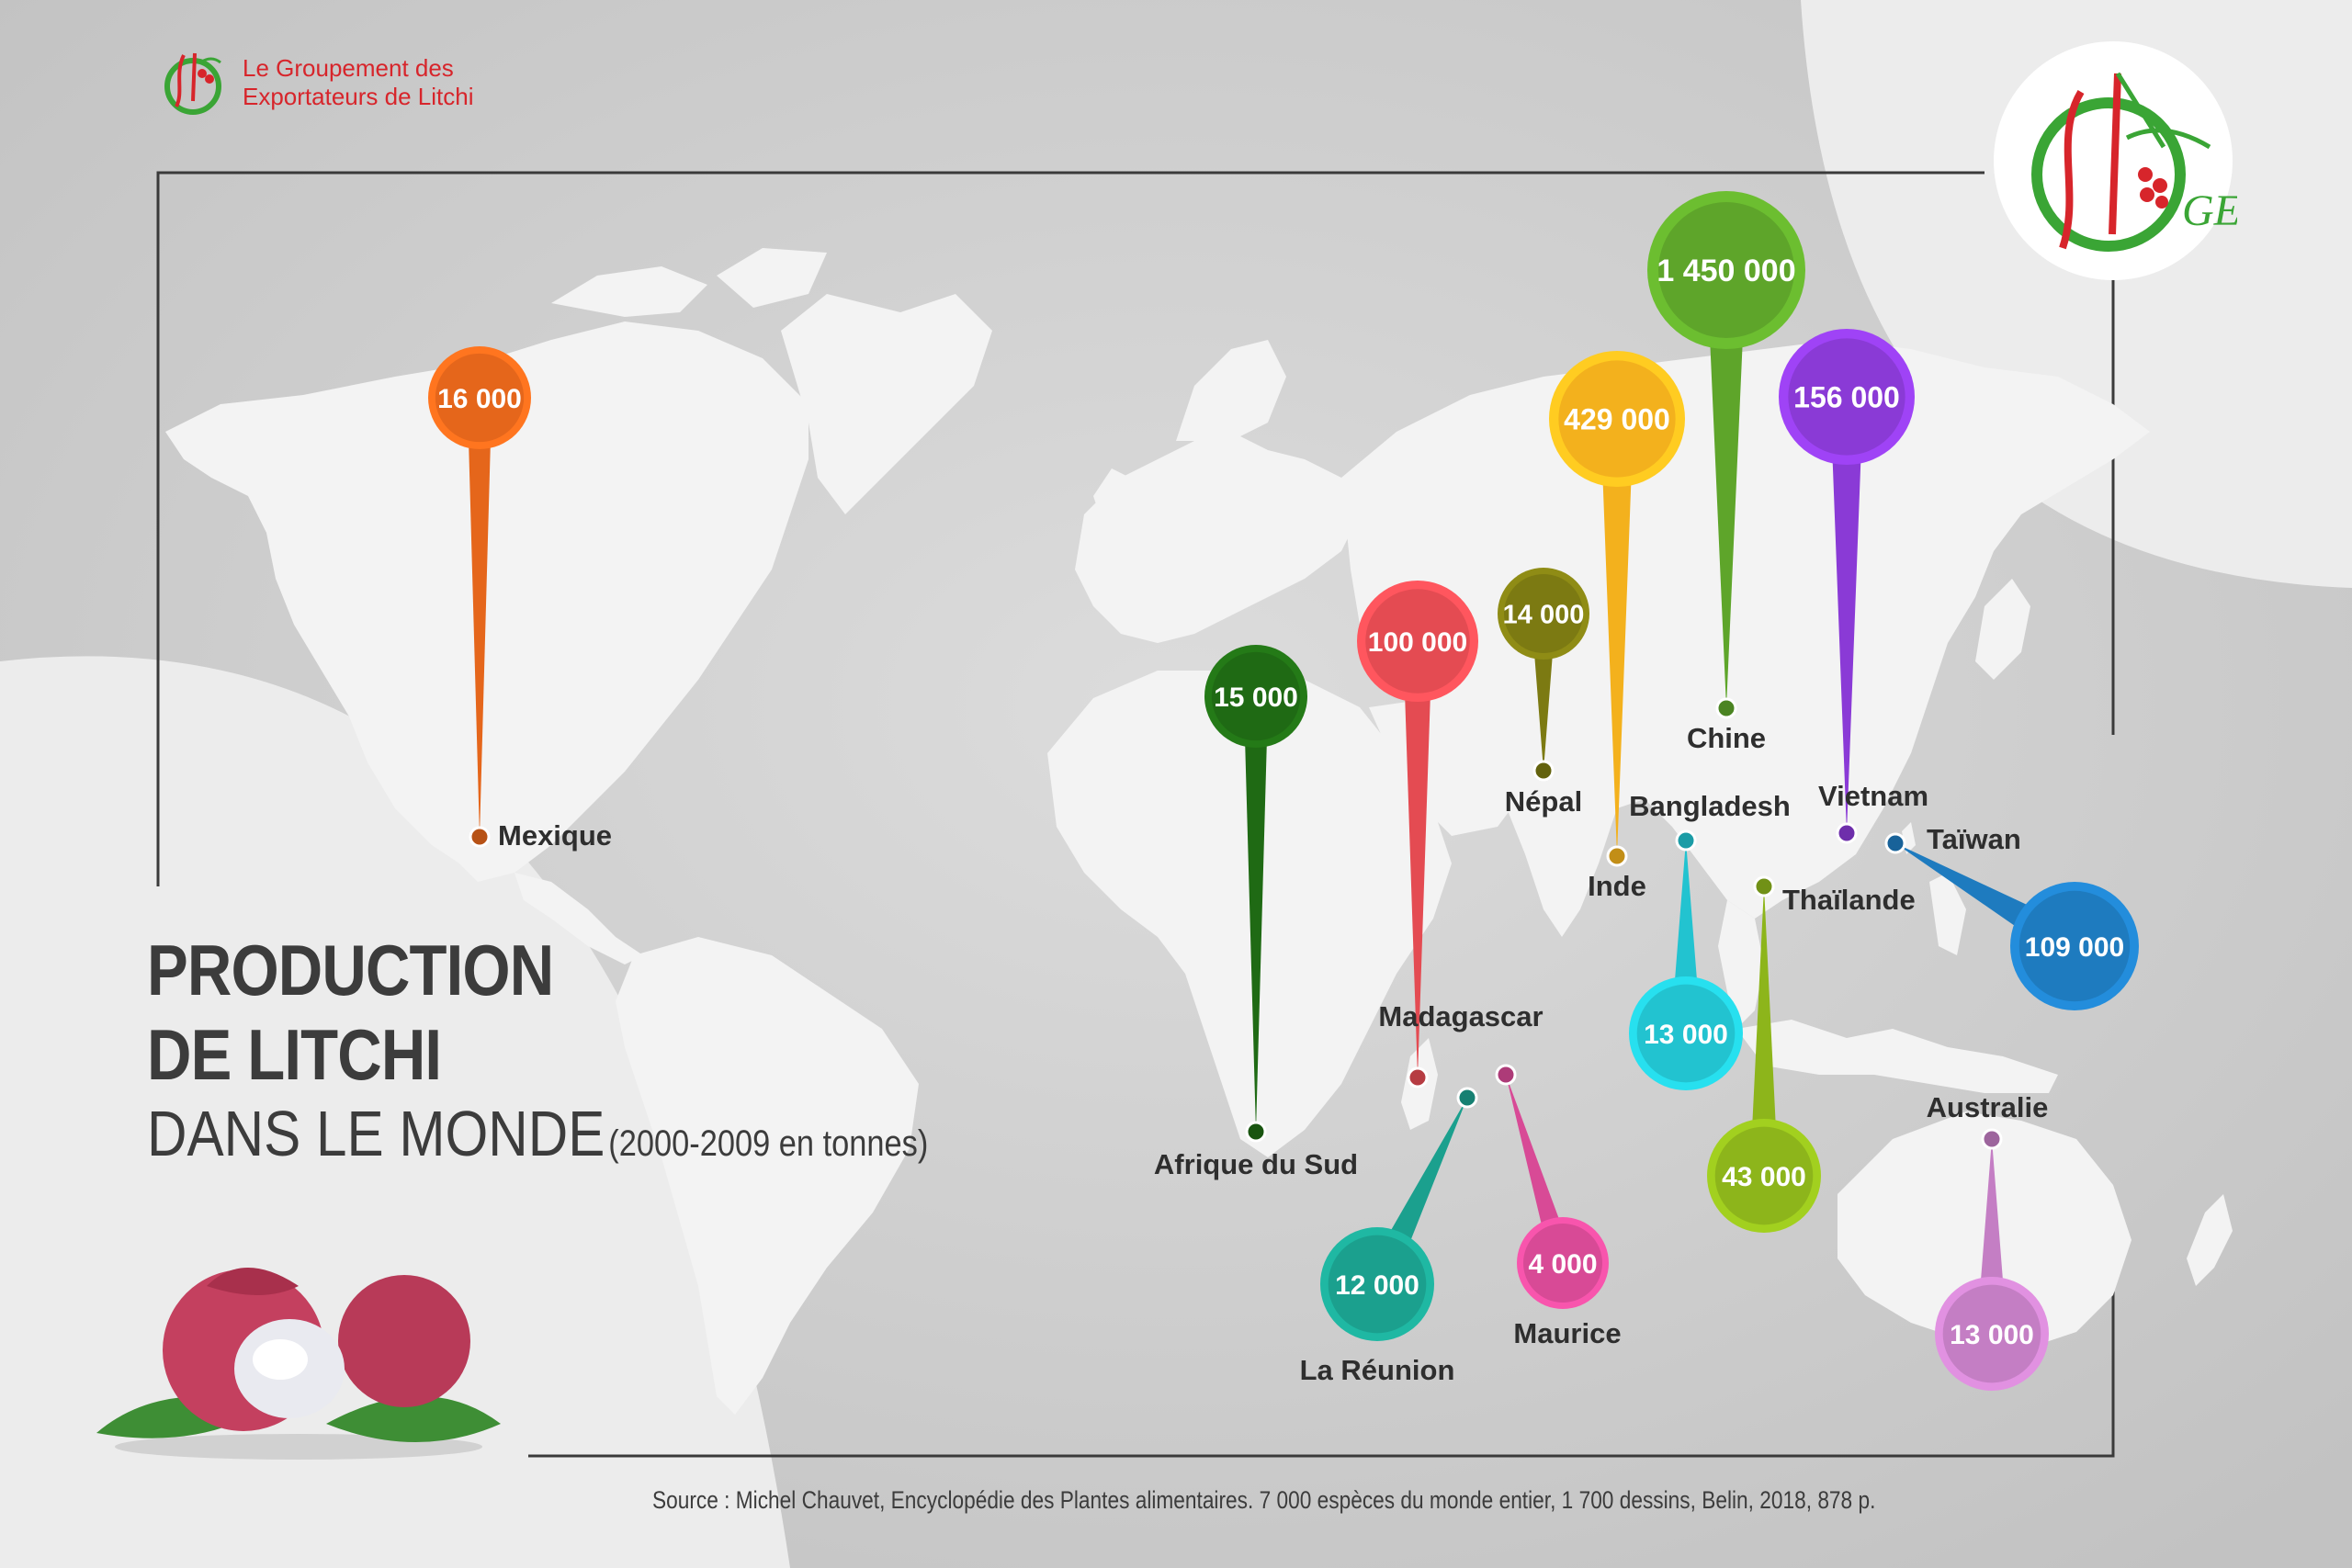 This screenshot has height=1568, width=2352. What do you see at coordinates (769, 1143) in the screenshot?
I see `title-period: (2000-2009 en tonnes)` at bounding box center [769, 1143].